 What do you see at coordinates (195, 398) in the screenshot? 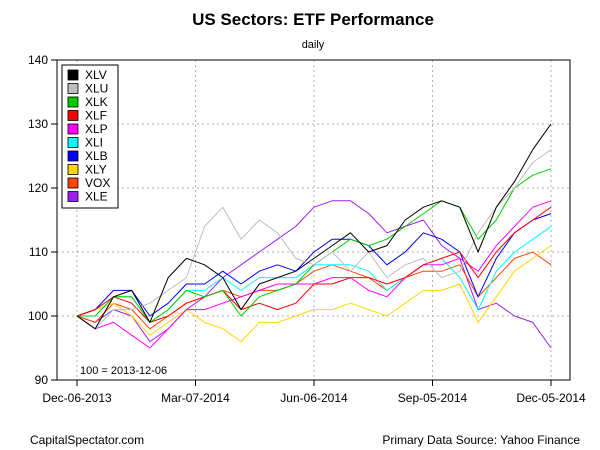
I see `x-tick-label: Mar-07-2014` at bounding box center [195, 398].